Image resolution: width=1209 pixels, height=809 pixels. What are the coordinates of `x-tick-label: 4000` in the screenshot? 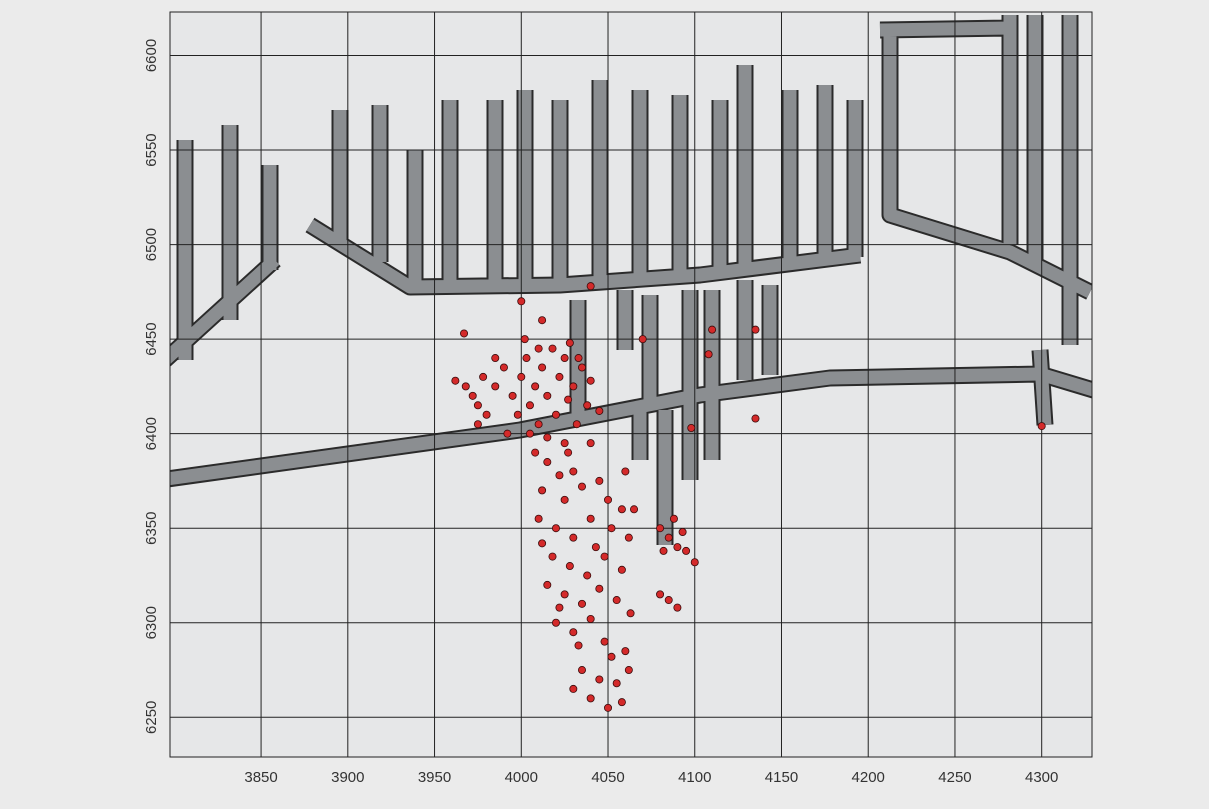 It's located at (521, 777).